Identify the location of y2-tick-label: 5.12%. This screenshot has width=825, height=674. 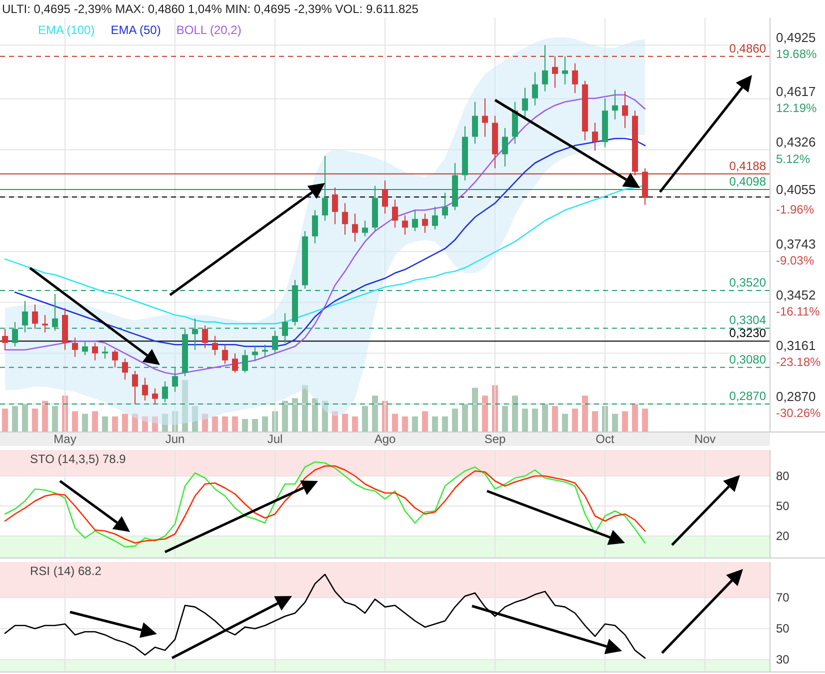
(793, 159).